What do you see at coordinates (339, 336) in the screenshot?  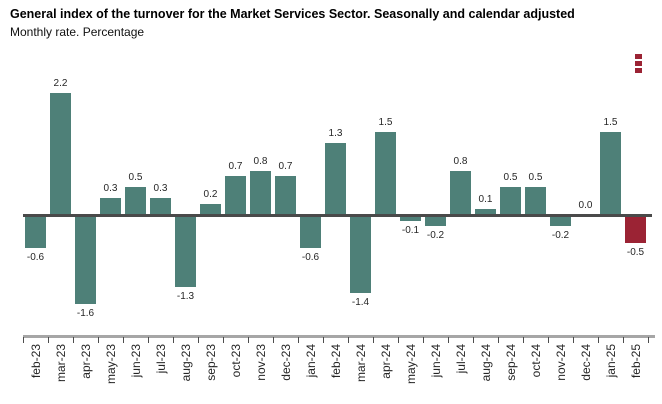 I see `x-axis-line` at bounding box center [339, 336].